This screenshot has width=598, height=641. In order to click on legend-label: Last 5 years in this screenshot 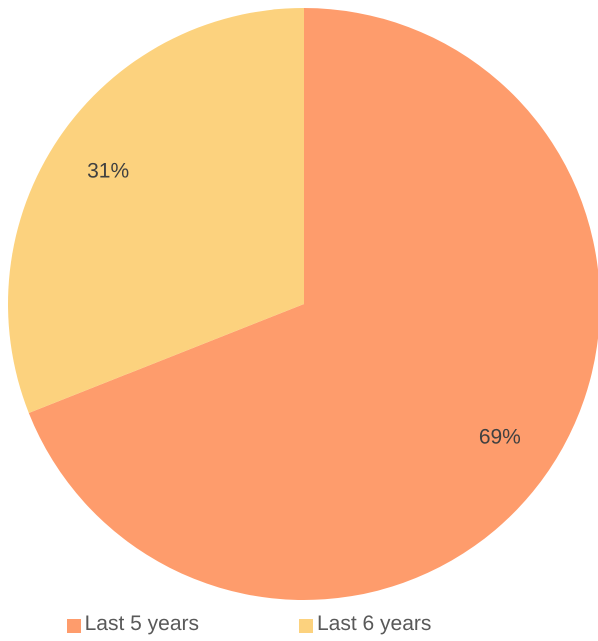, I will do `click(141, 623)`.